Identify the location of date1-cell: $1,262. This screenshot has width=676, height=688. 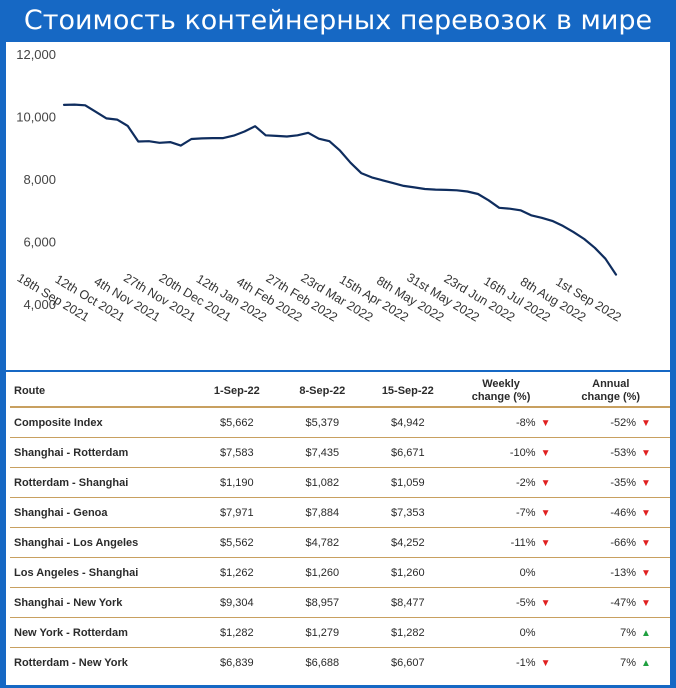
(237, 572).